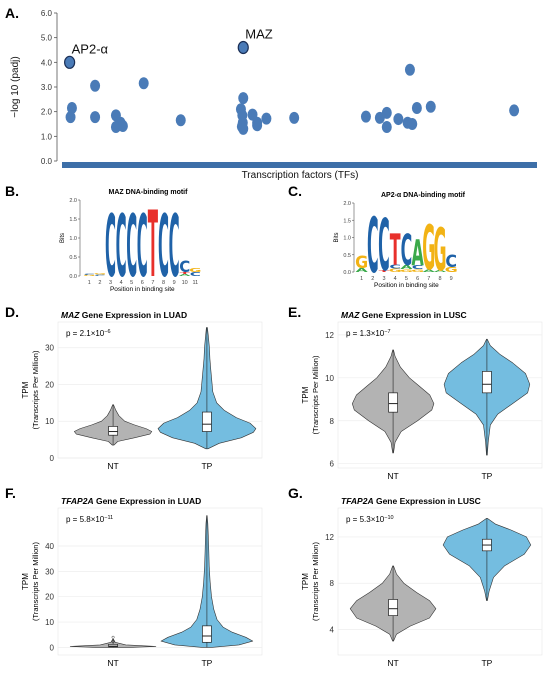 The image size is (550, 675). I want to click on b-logo-letter: A, so click(185, 275).